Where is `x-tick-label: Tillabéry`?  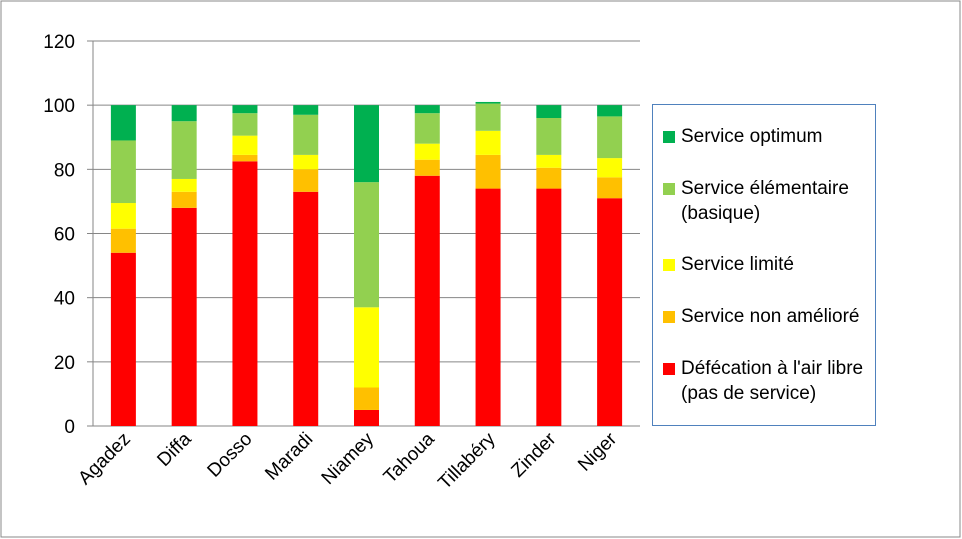 x-tick-label: Tillabéry is located at coordinates (466, 460).